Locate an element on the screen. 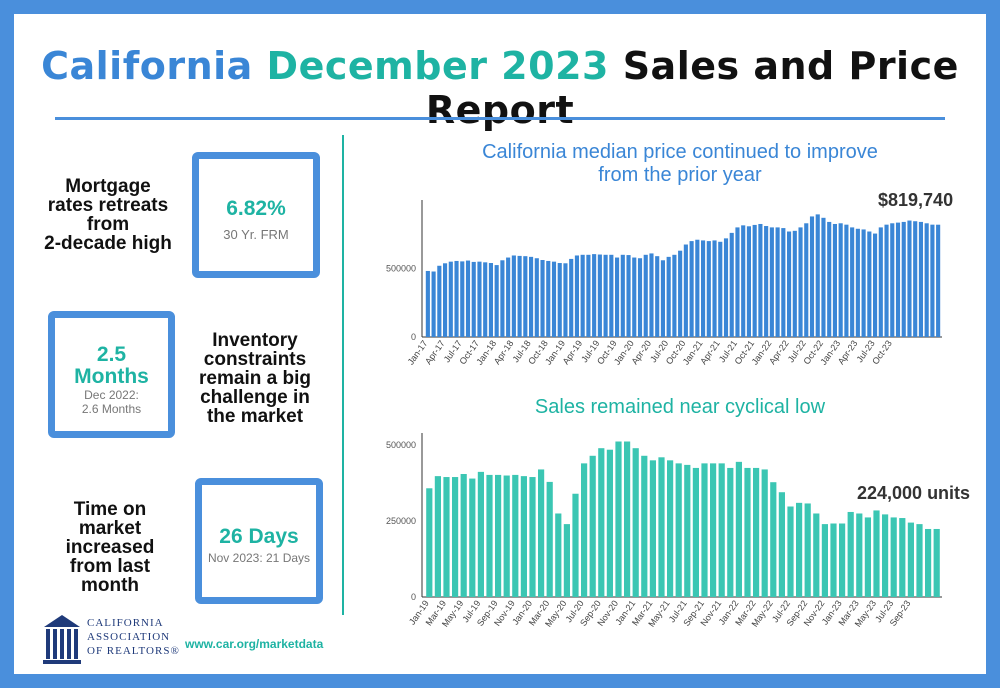 This screenshot has height=688, width=1000. market-data-link: www.car.org/marketdata is located at coordinates (254, 644).